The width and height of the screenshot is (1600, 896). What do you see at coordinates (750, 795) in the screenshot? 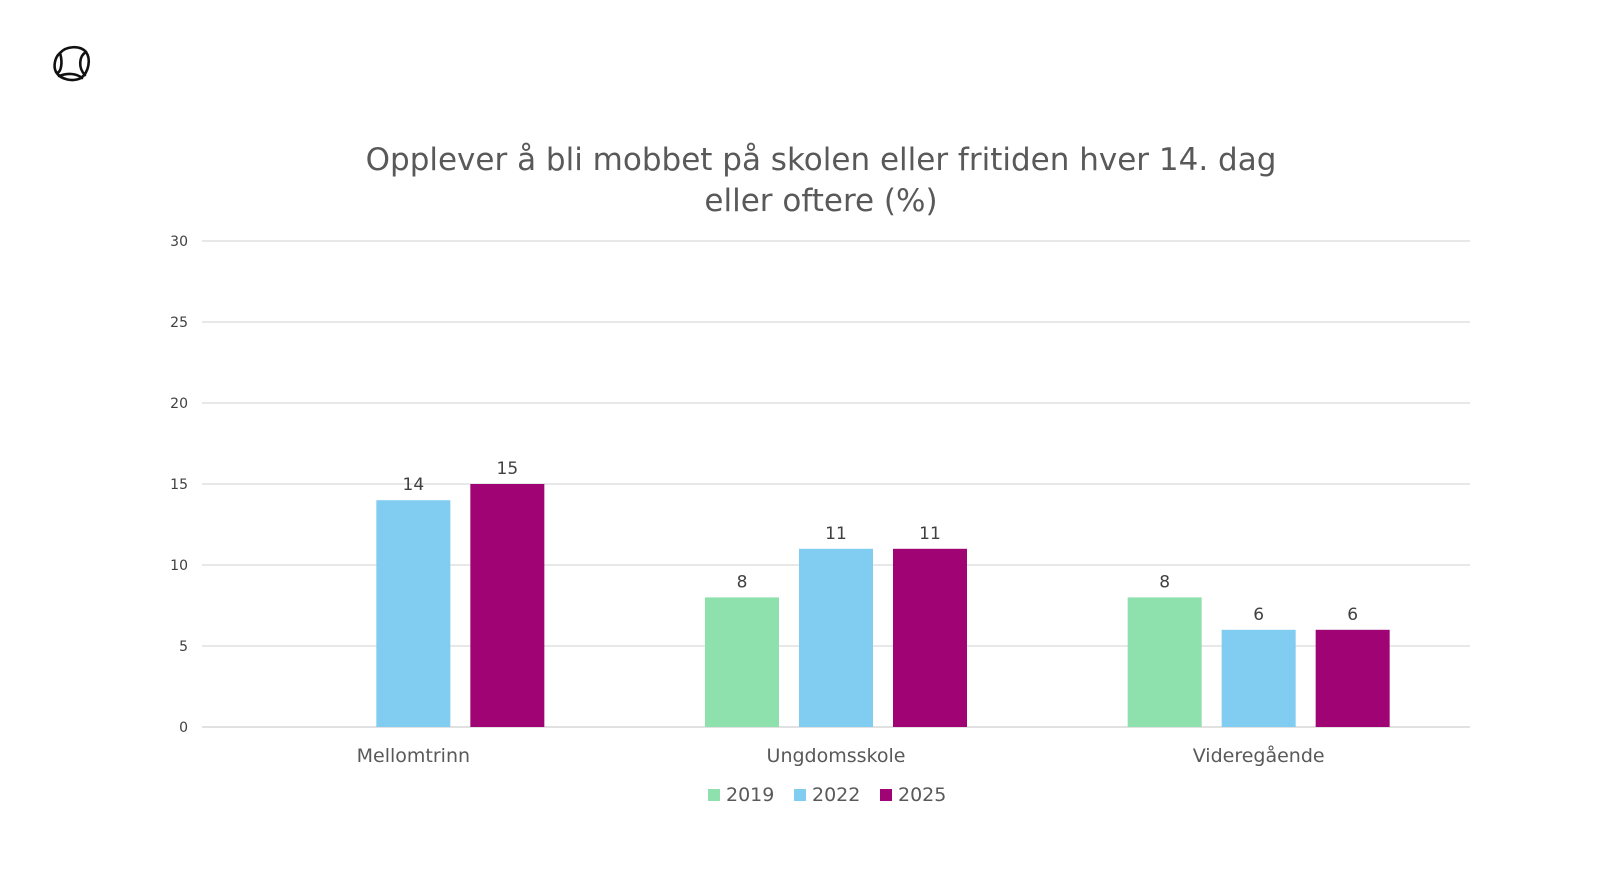
I see `legend-label: 2019` at bounding box center [750, 795].